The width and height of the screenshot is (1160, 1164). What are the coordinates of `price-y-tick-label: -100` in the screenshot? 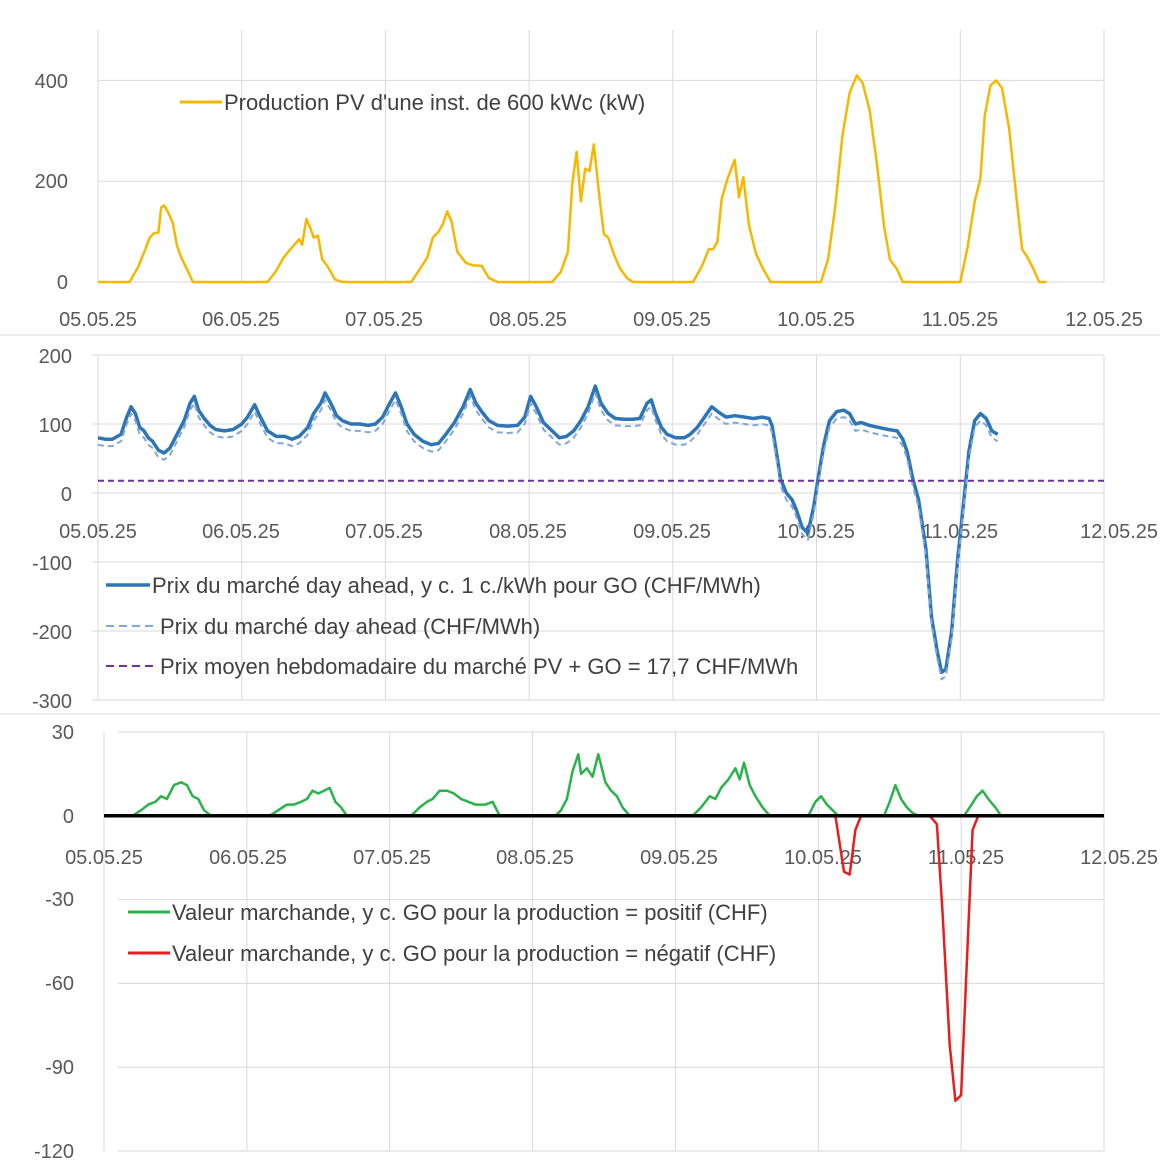 It's located at (52, 564).